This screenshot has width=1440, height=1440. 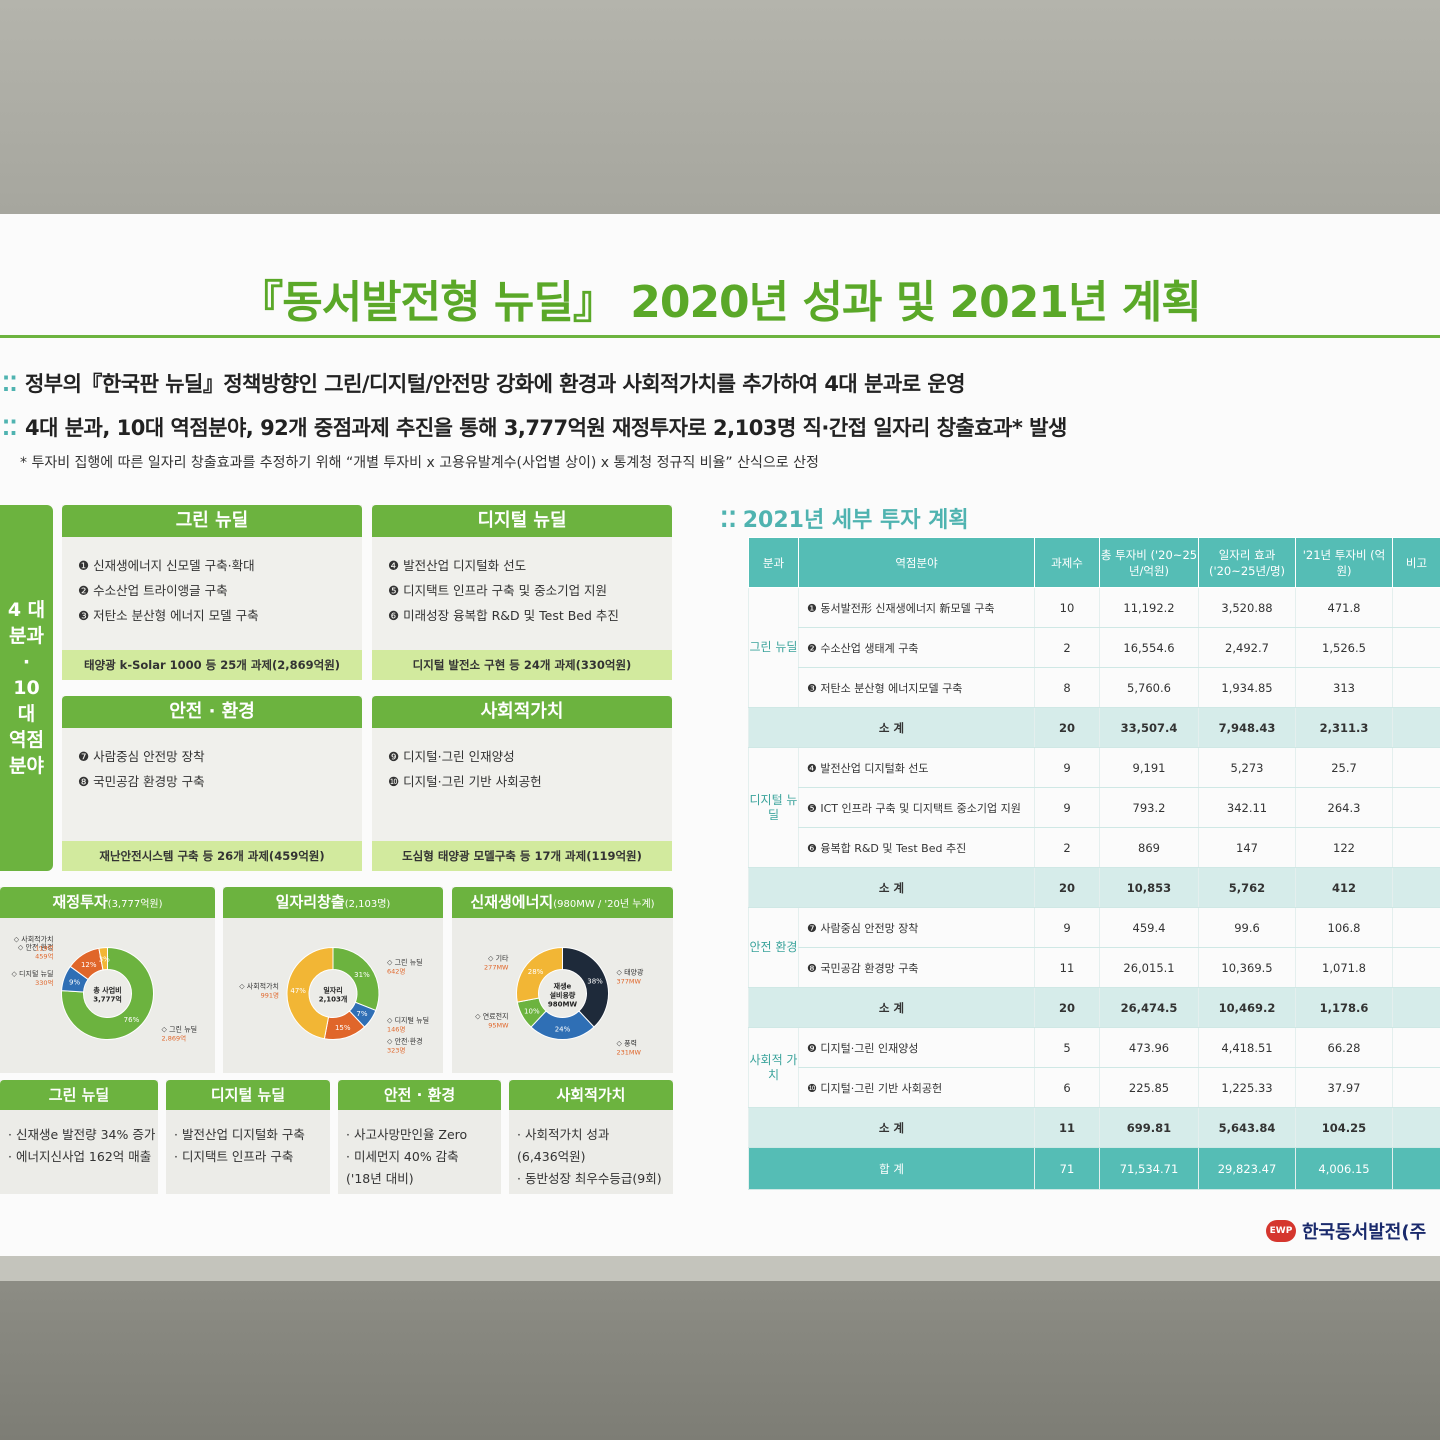 What do you see at coordinates (1247, 767) in the screenshot?
I see `value-cell: 5,273` at bounding box center [1247, 767].